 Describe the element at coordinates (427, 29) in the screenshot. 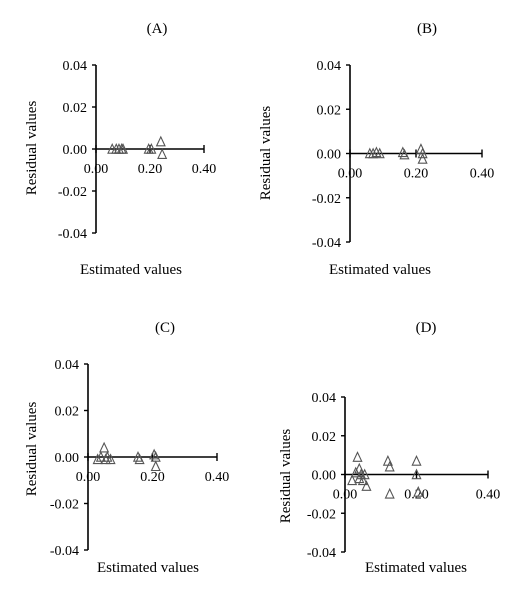

I see `panel-label: (B)` at that location.